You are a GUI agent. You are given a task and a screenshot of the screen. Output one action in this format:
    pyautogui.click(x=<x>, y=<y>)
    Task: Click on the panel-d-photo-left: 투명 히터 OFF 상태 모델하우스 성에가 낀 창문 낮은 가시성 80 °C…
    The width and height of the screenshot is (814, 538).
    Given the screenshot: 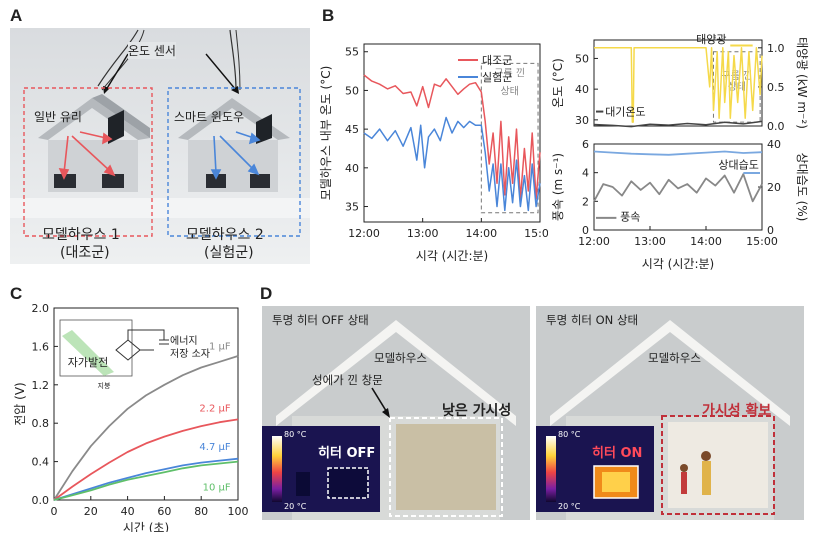 What is the action you would take?
    pyautogui.click(x=396, y=413)
    